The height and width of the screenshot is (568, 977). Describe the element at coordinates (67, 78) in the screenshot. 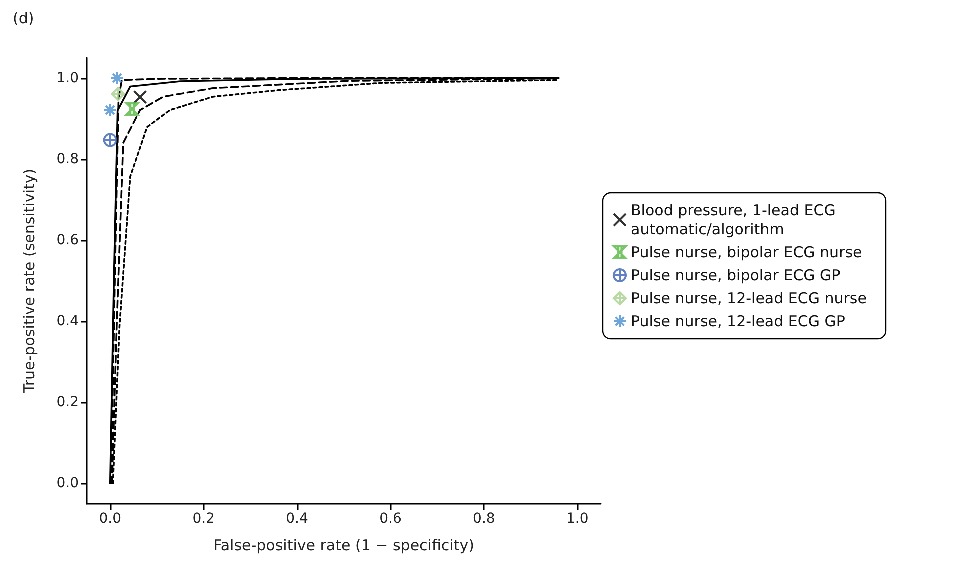

I see `y-tick-label: 1.0` at that location.